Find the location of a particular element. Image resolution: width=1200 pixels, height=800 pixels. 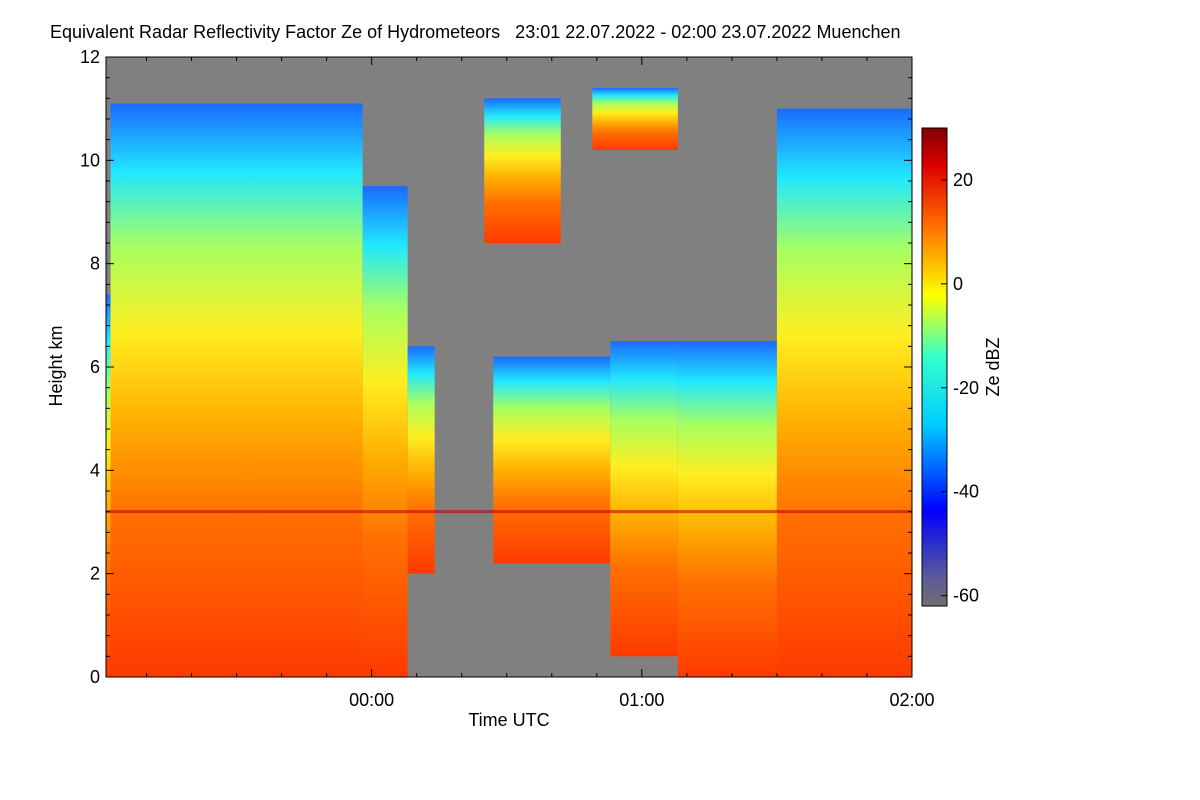

y-tick-label: 8 is located at coordinates (95, 264).